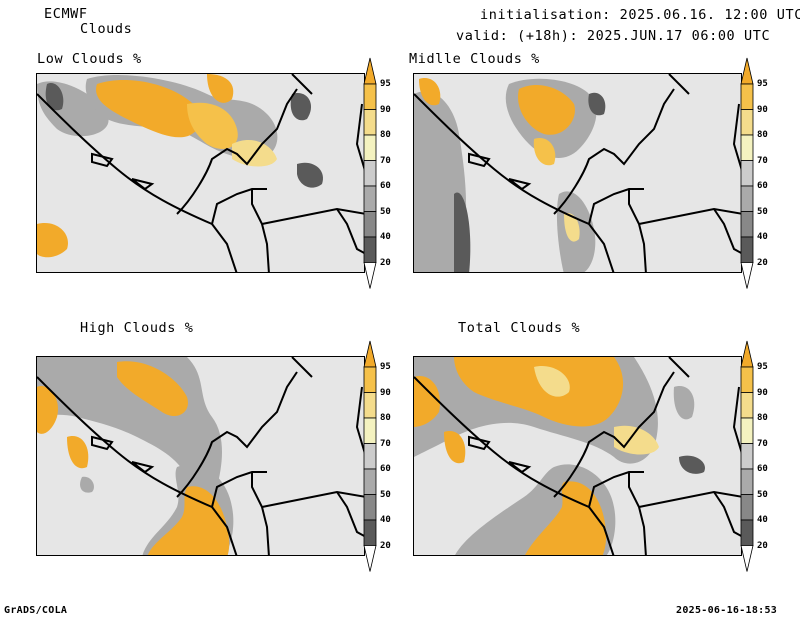 The image size is (800, 619). Describe the element at coordinates (200, 173) in the screenshot. I see `map-low-clouds` at that location.